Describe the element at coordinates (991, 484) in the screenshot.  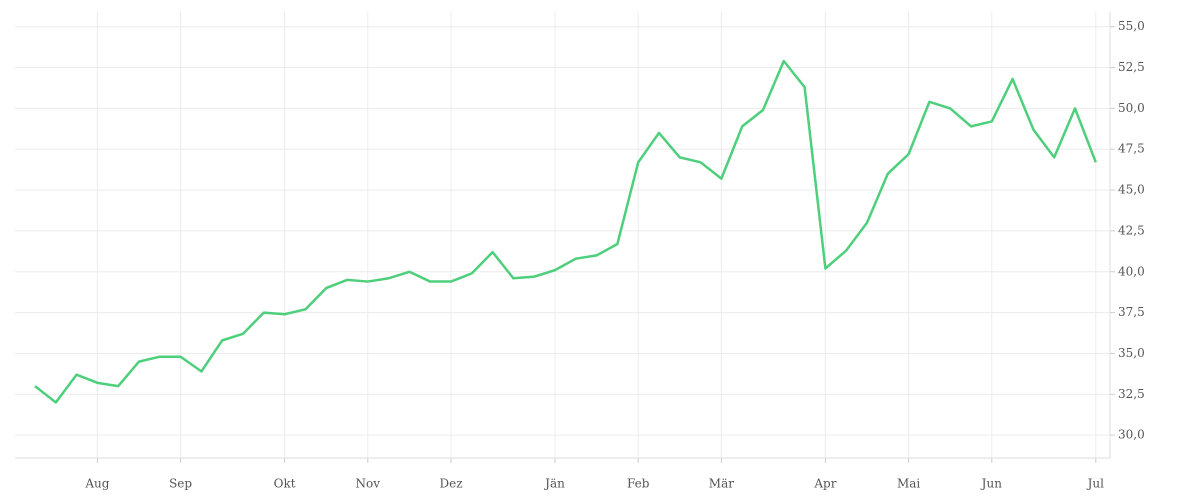
I see `x-tick-label: Jun` at that location.